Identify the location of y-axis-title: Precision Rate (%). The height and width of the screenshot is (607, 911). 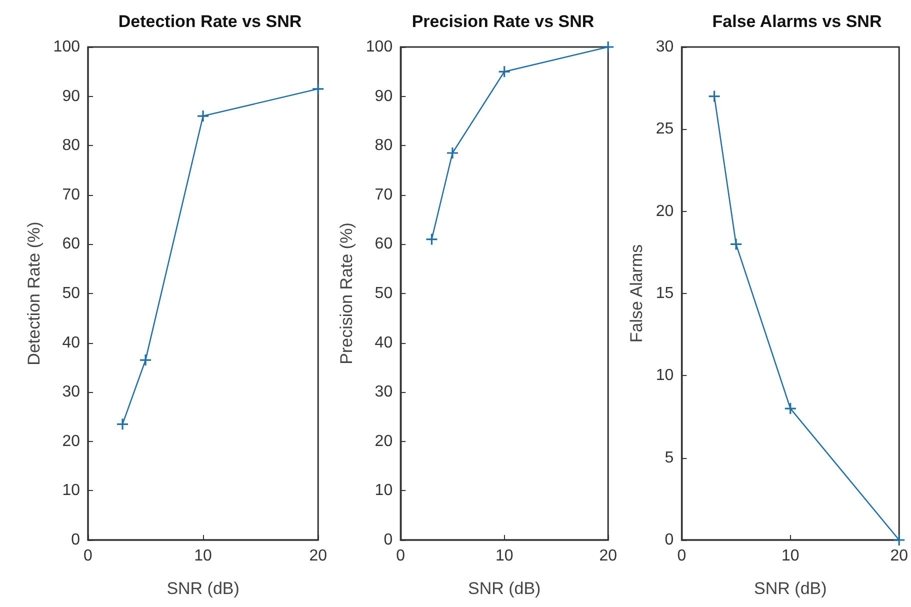
(346, 293).